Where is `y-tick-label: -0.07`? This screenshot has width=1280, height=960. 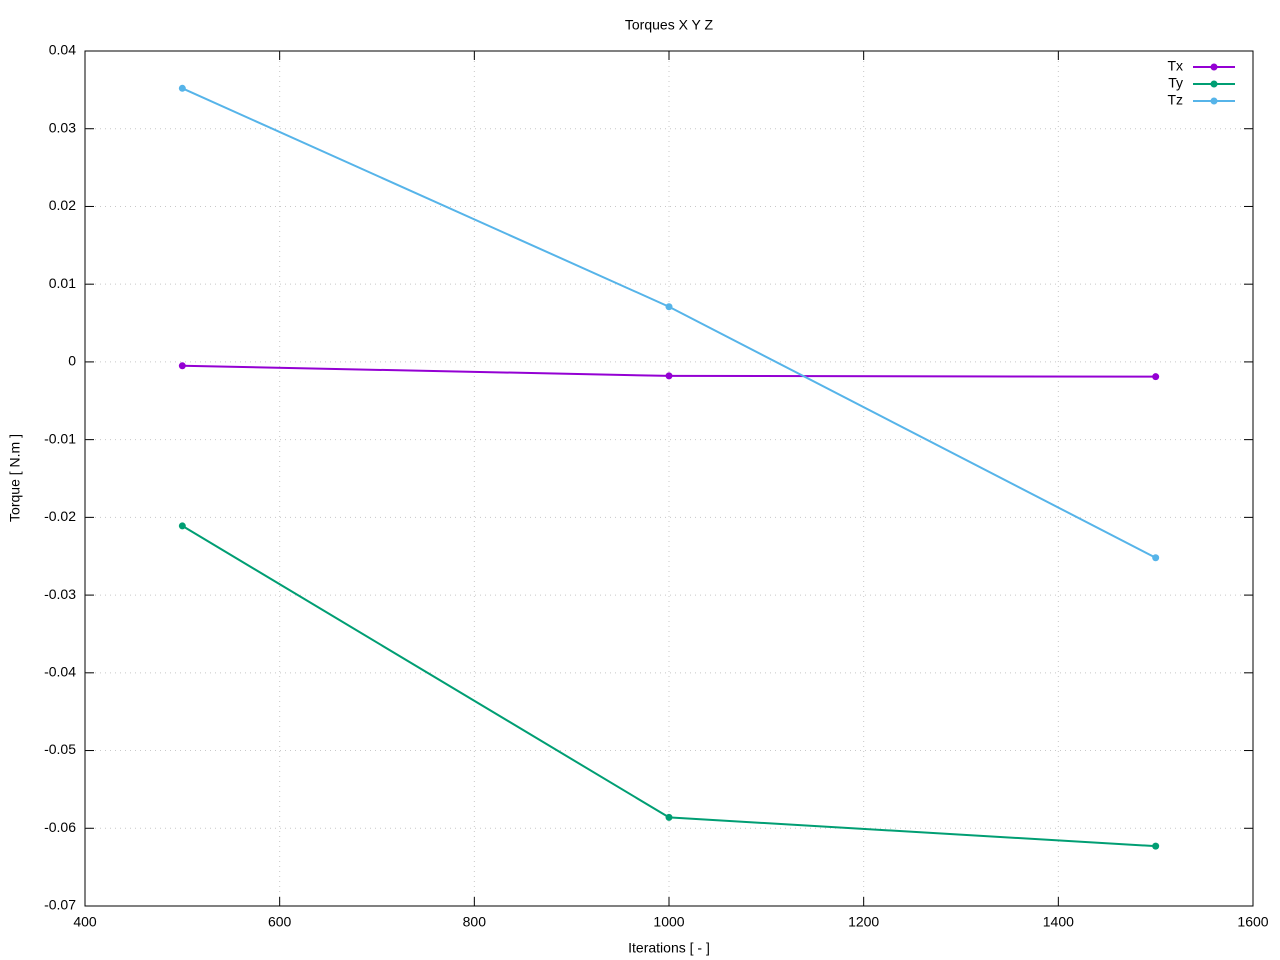
y-tick-label: -0.07 is located at coordinates (60, 905).